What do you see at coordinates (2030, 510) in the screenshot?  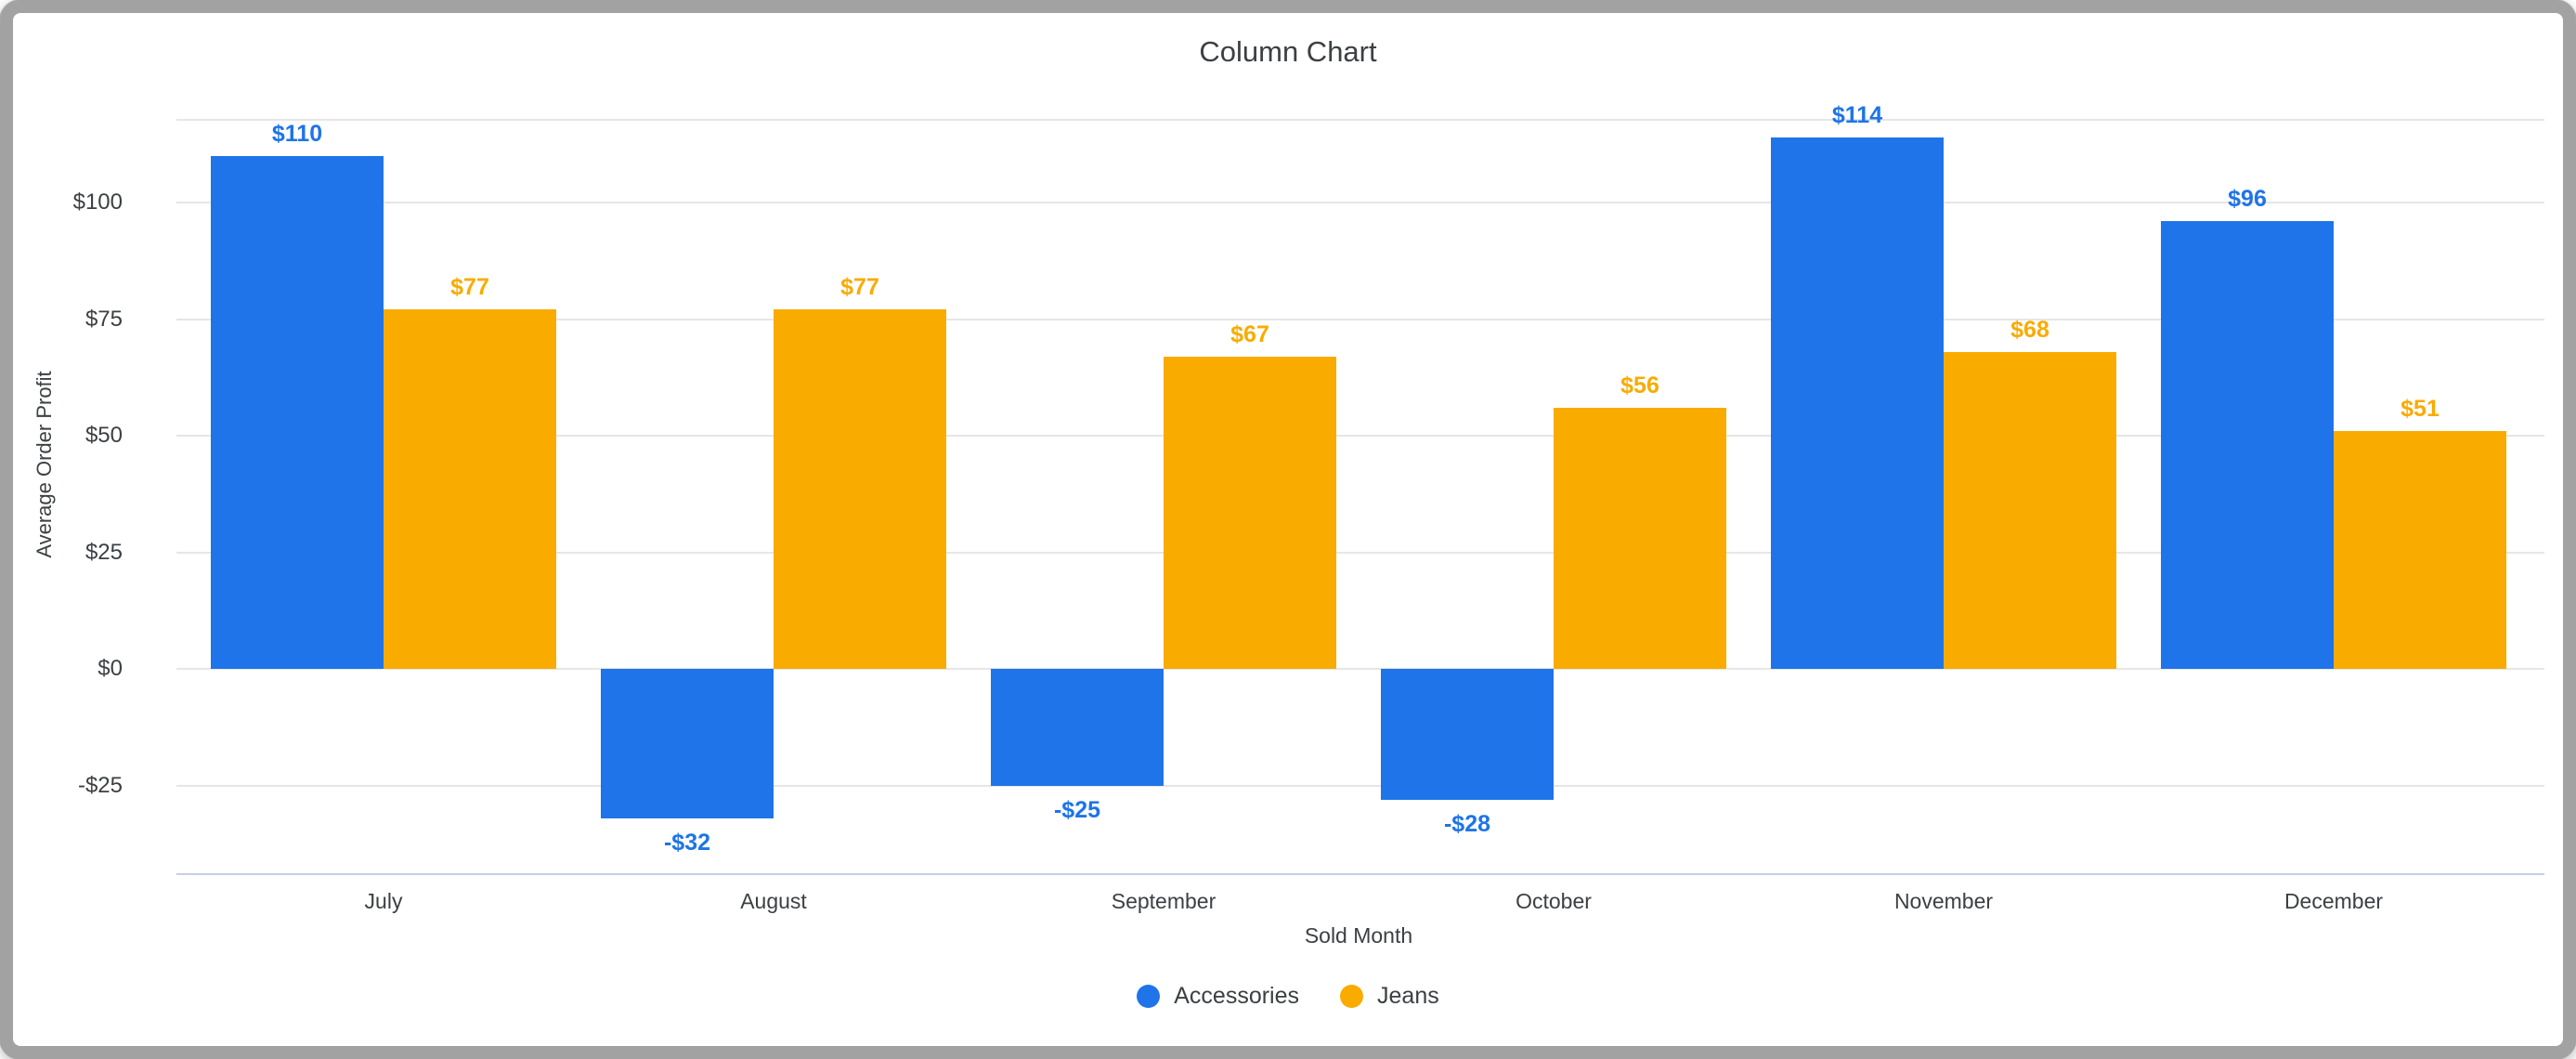 I see `bar-jeans-november` at bounding box center [2030, 510].